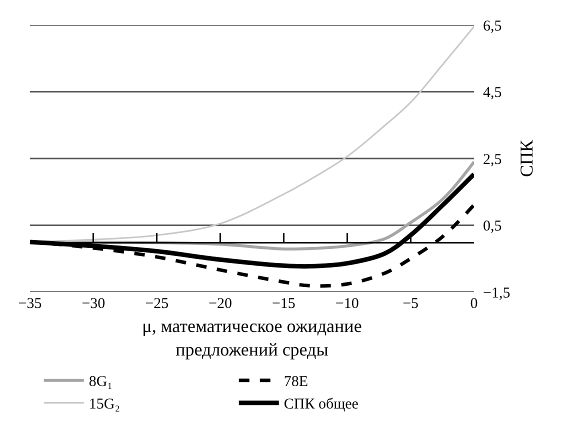 The image size is (579, 435). I want to click on y-tick-label: 2,5, so click(492, 160).